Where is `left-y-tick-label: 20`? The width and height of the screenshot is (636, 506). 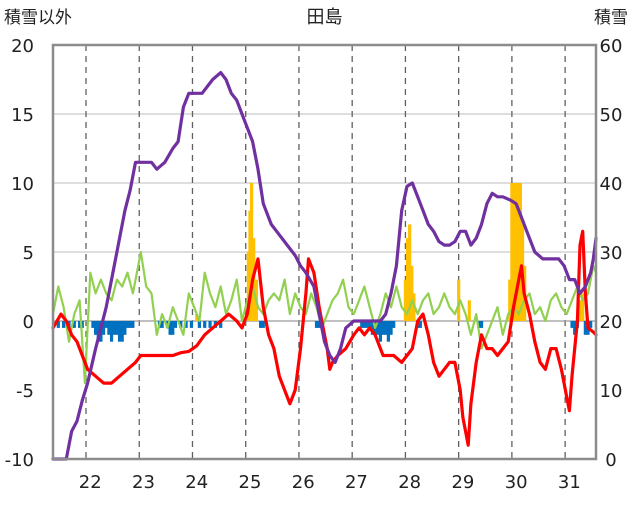
left-y-tick-label: 20 is located at coordinates (22, 46).